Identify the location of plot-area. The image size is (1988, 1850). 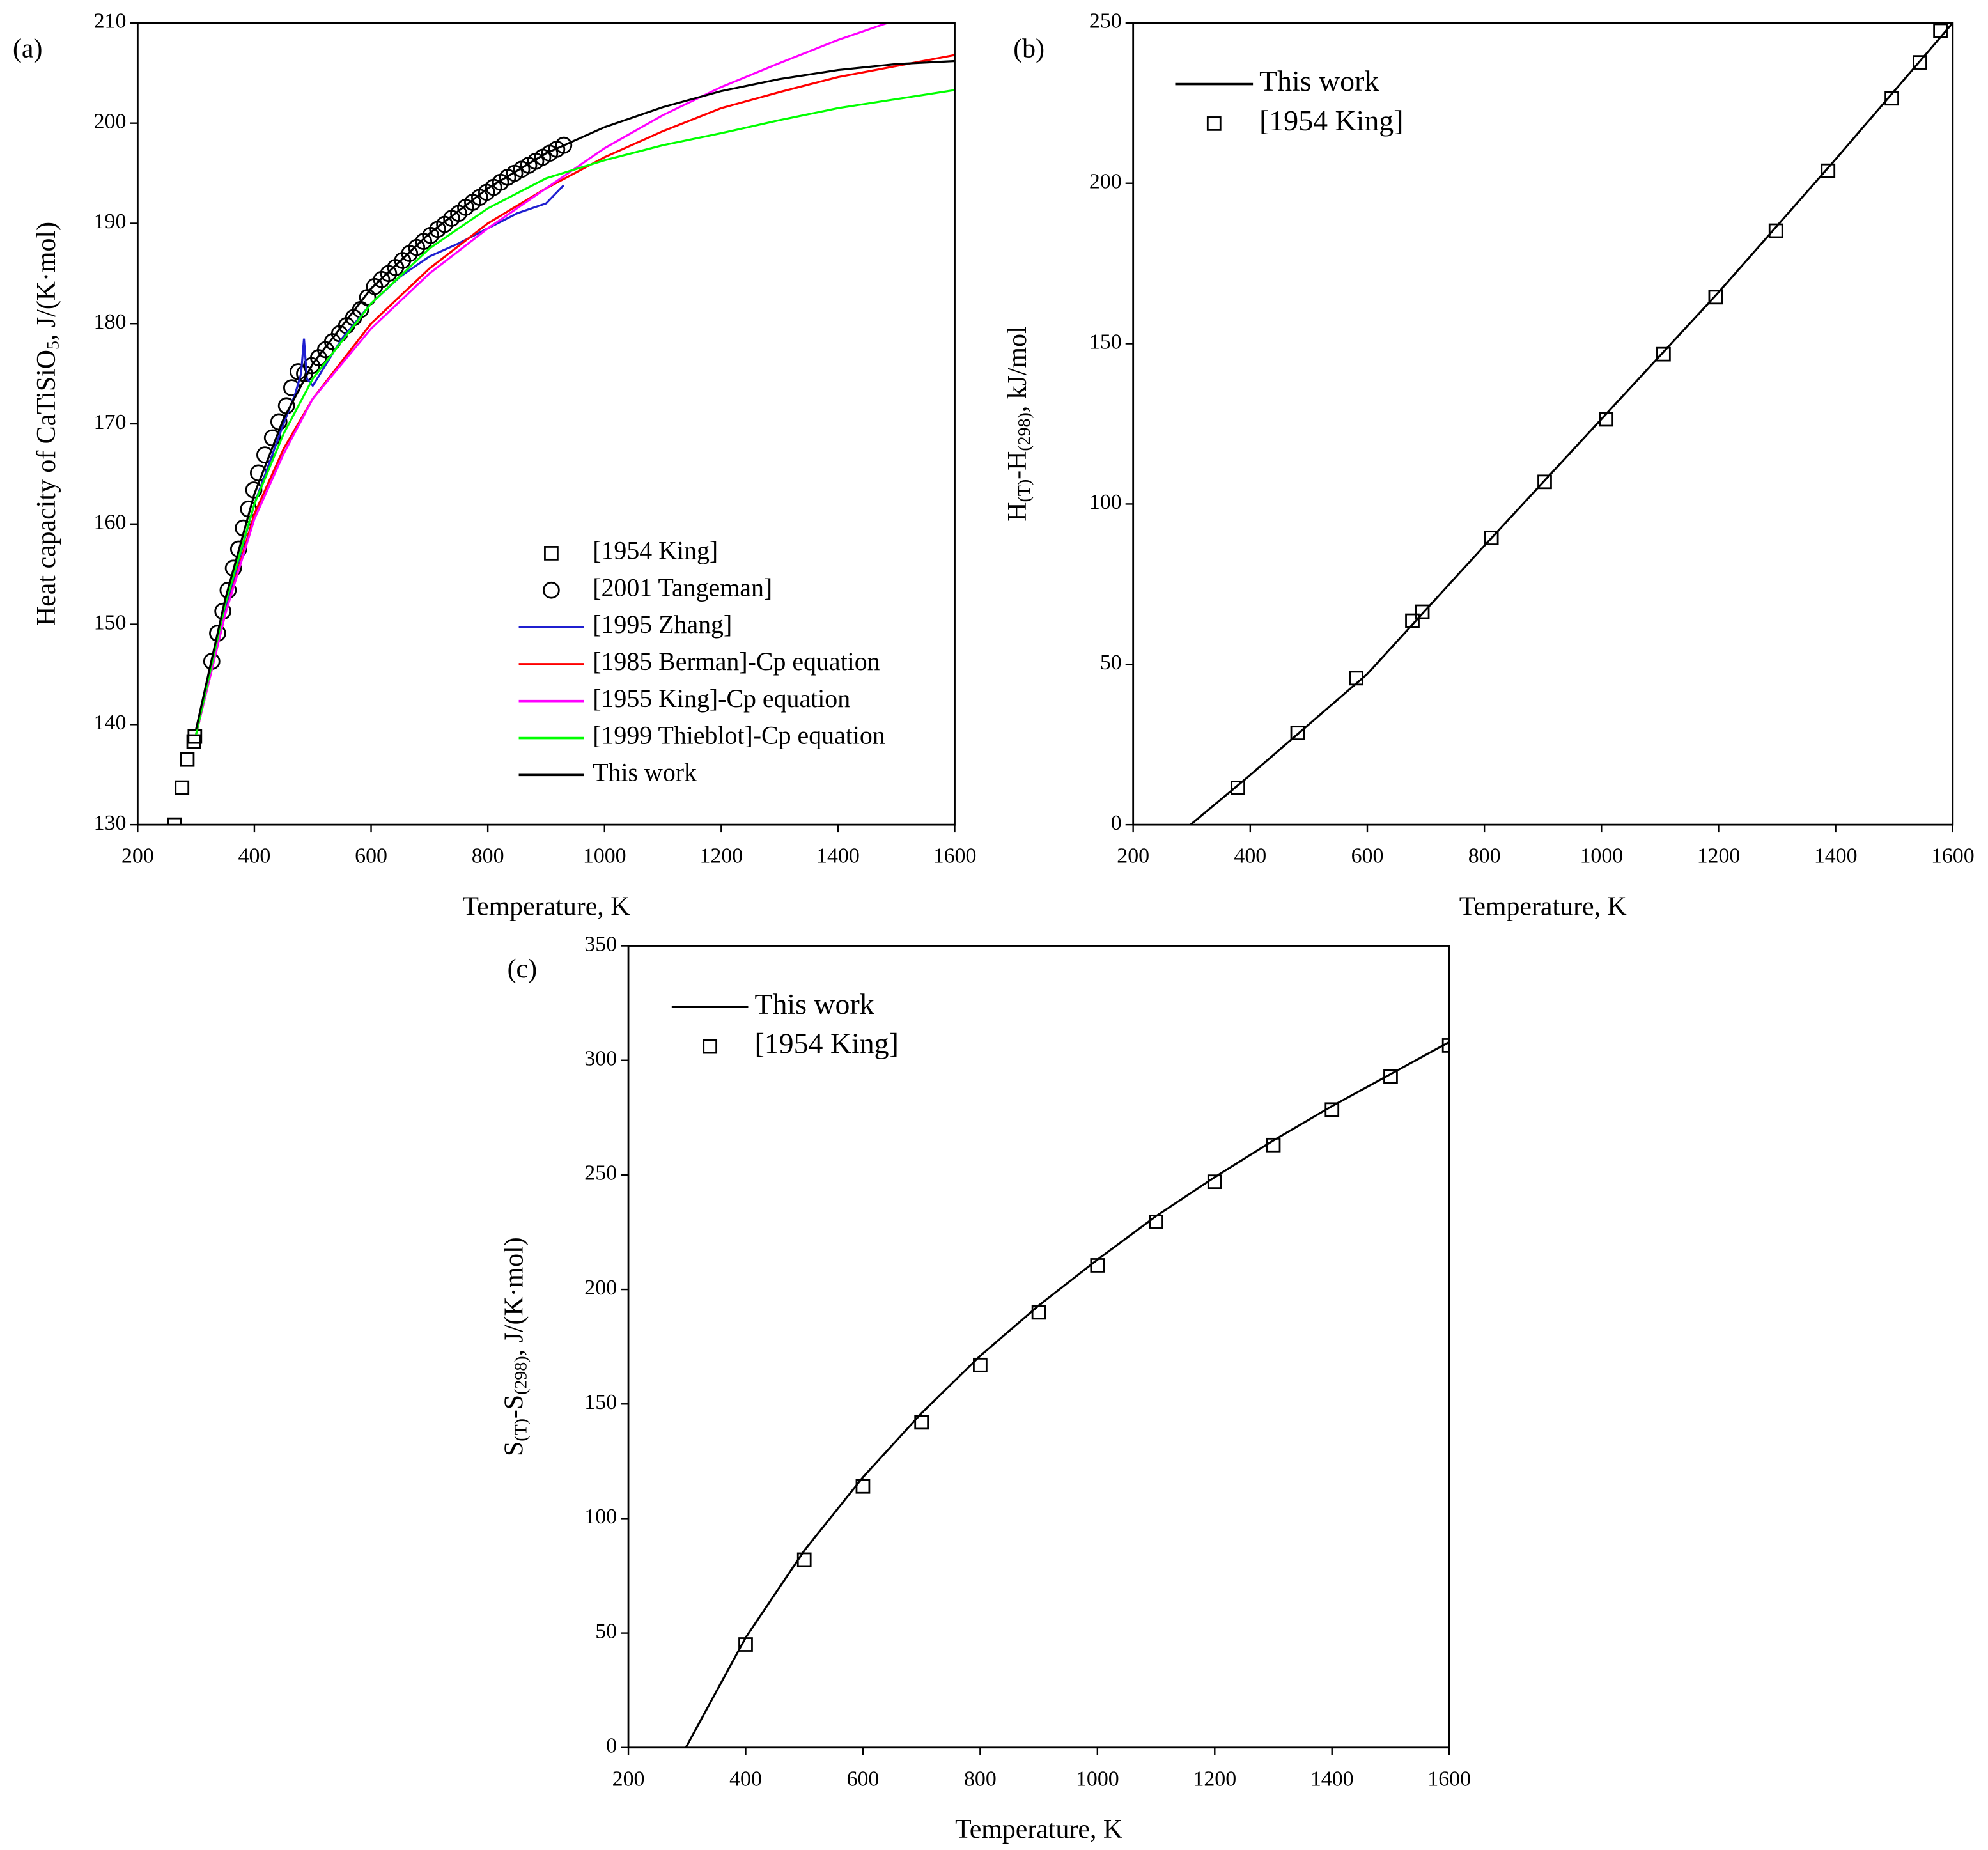
(1067, 1393).